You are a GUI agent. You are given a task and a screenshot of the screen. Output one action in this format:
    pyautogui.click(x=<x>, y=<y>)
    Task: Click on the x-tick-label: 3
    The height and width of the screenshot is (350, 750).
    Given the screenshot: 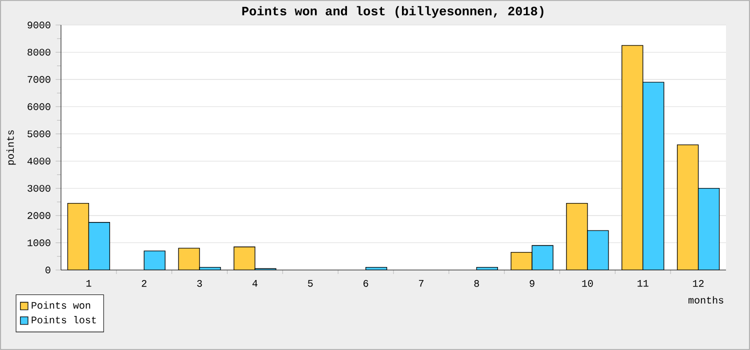 What is the action you would take?
    pyautogui.click(x=199, y=283)
    